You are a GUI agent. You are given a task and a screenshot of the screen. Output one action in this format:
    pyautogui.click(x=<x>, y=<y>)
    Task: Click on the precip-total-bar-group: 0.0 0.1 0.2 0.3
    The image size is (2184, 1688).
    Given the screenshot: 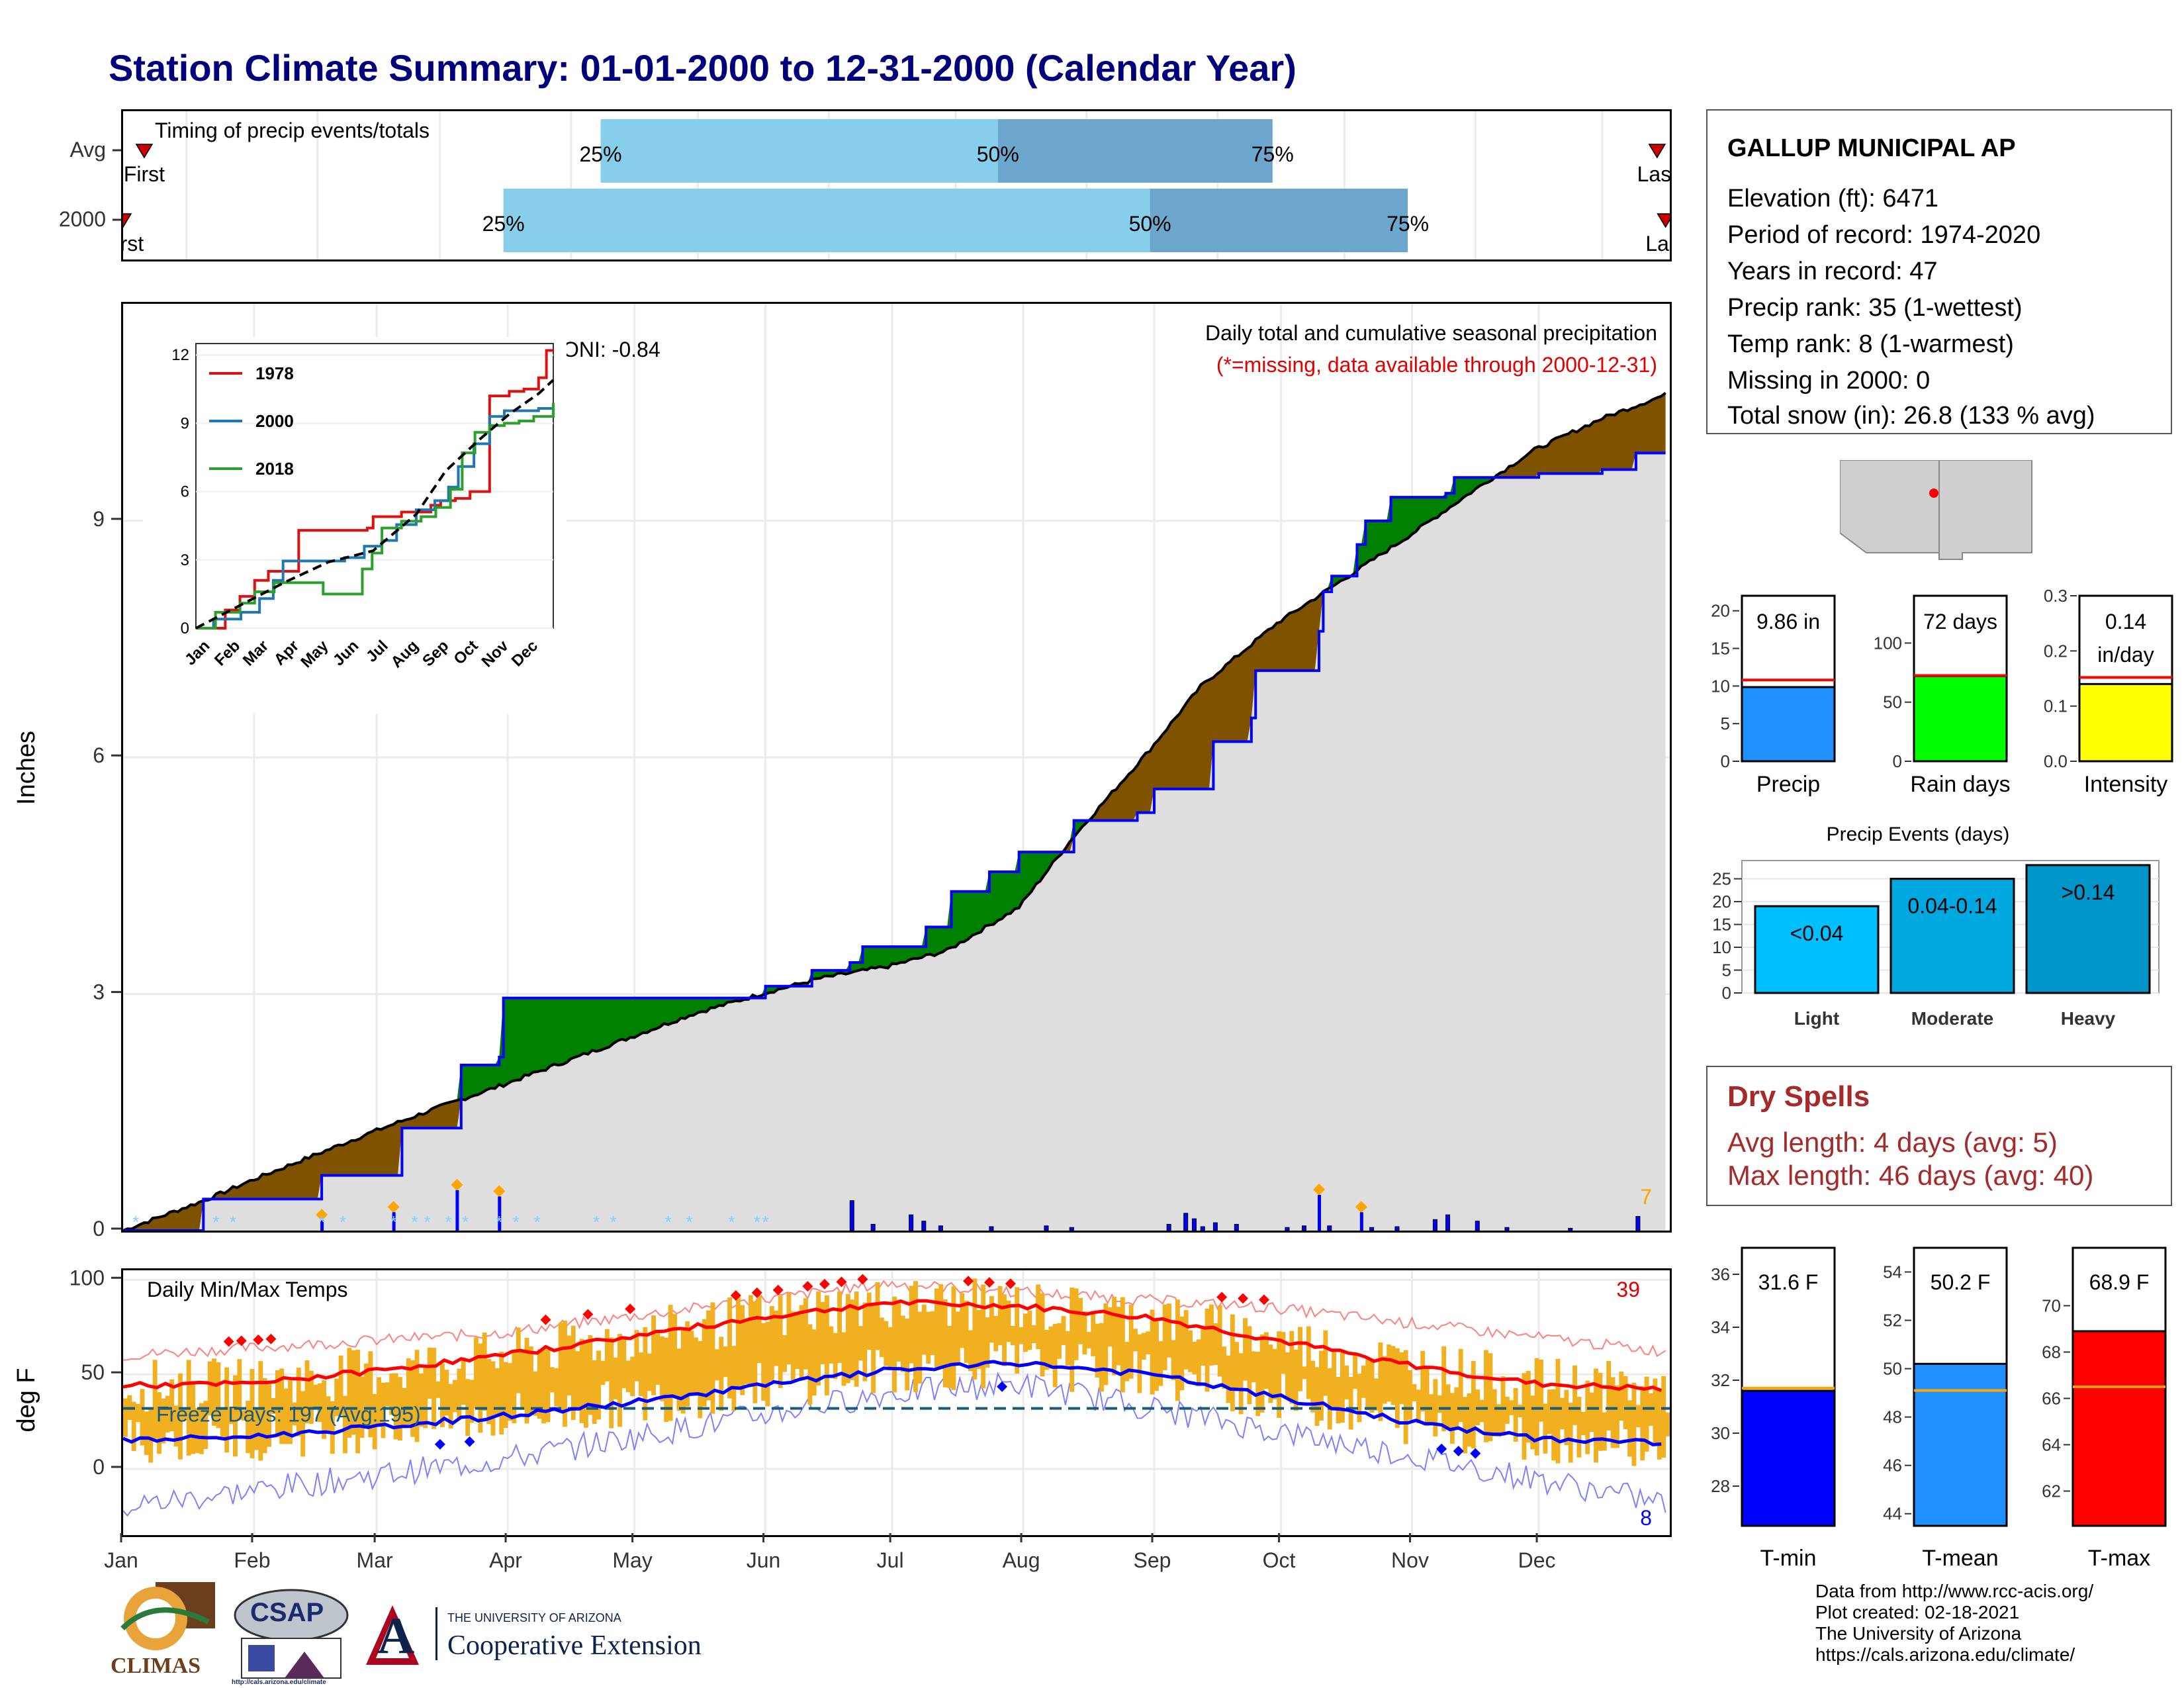 What is the action you would take?
    pyautogui.click(x=2108, y=678)
    